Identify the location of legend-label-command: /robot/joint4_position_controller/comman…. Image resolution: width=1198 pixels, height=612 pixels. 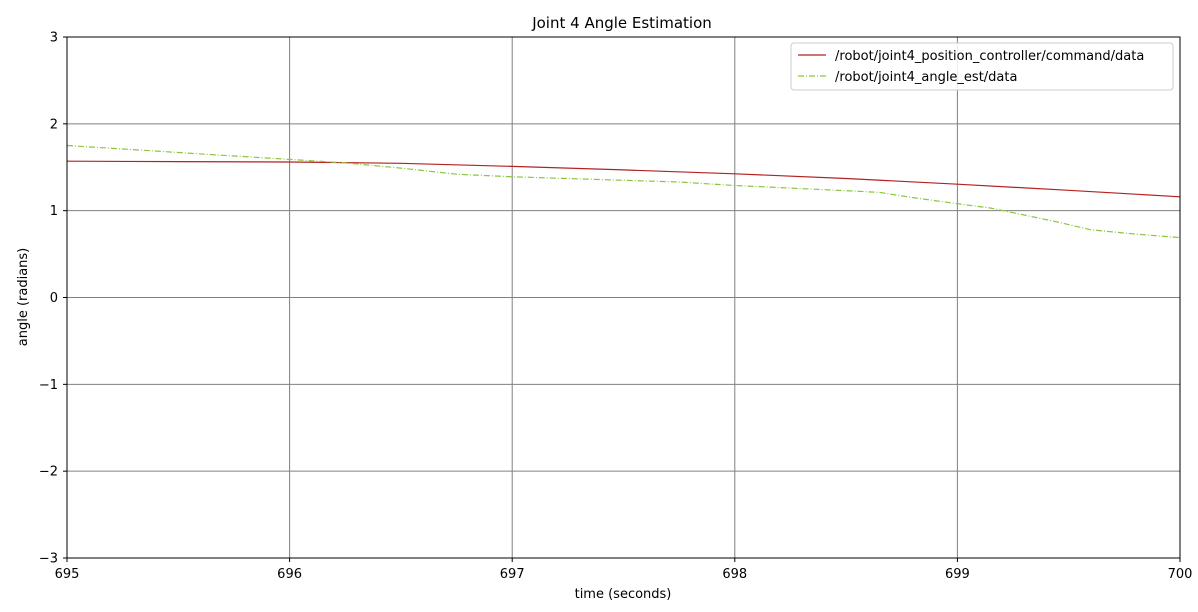
(989, 56).